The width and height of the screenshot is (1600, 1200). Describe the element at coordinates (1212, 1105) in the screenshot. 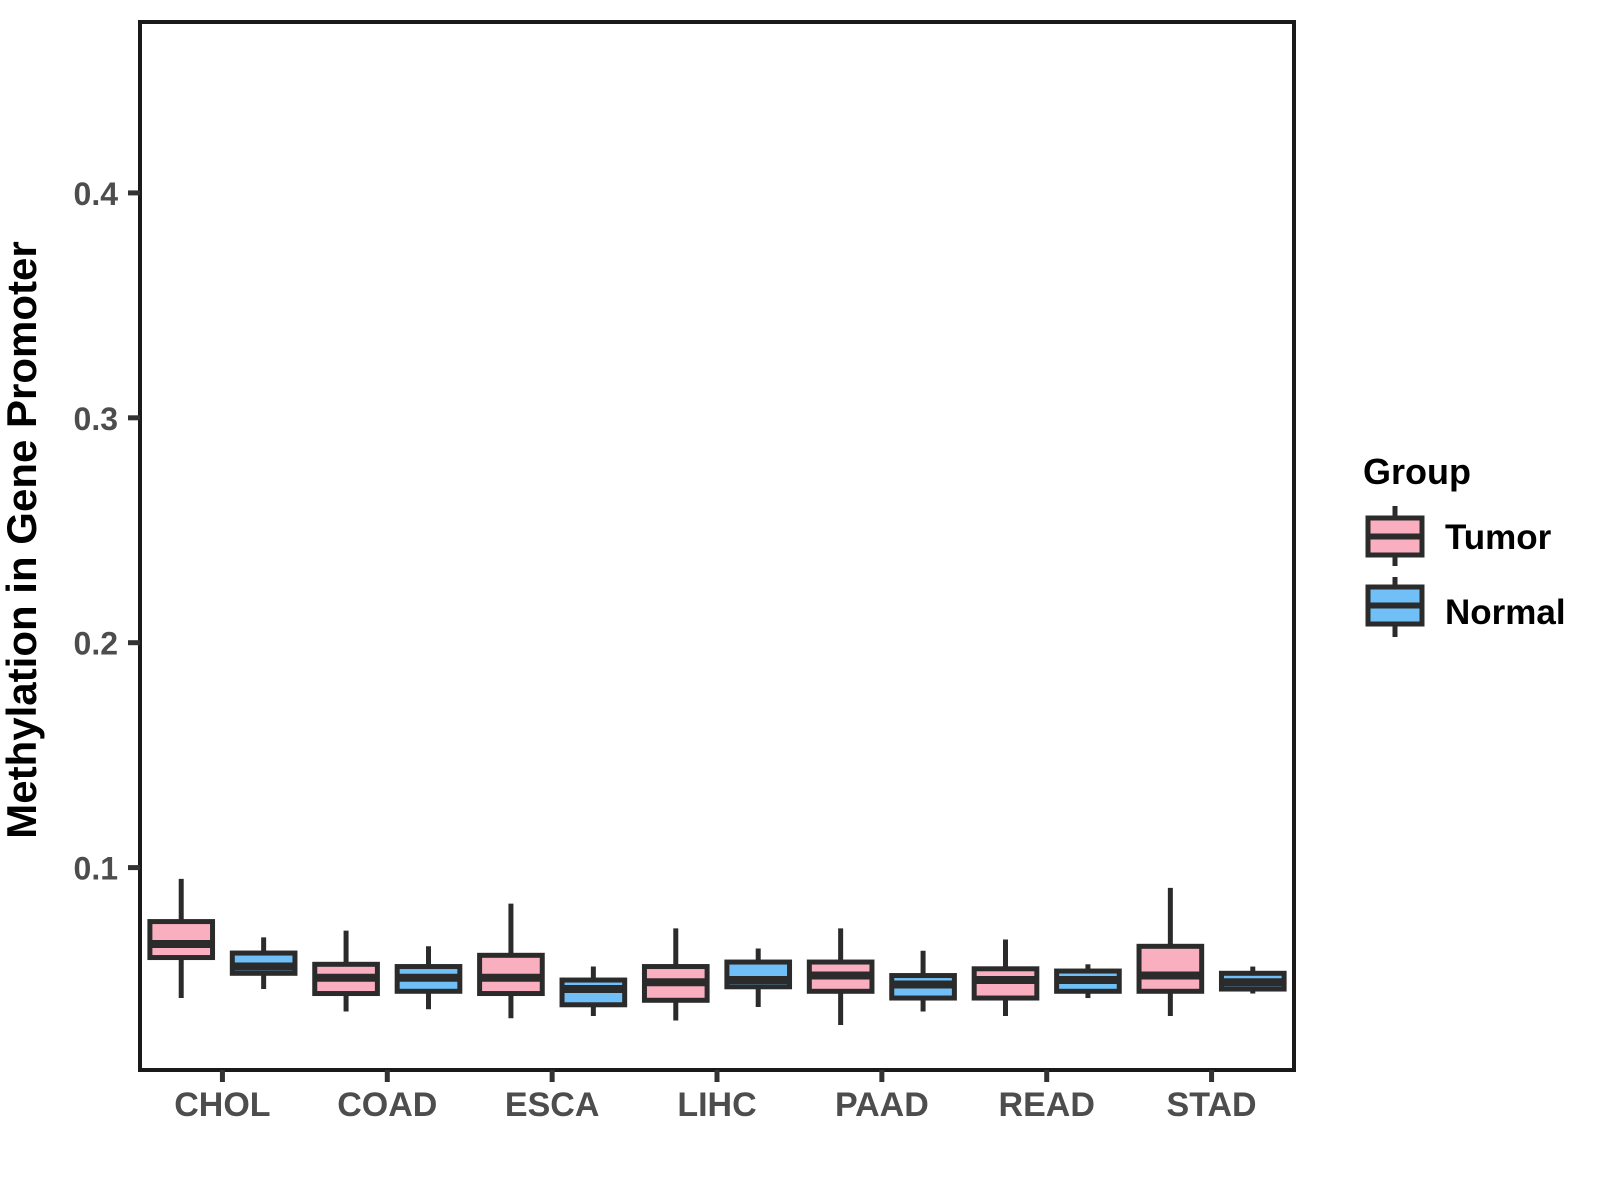

I see `x-tick-label-STAD: STAD` at that location.